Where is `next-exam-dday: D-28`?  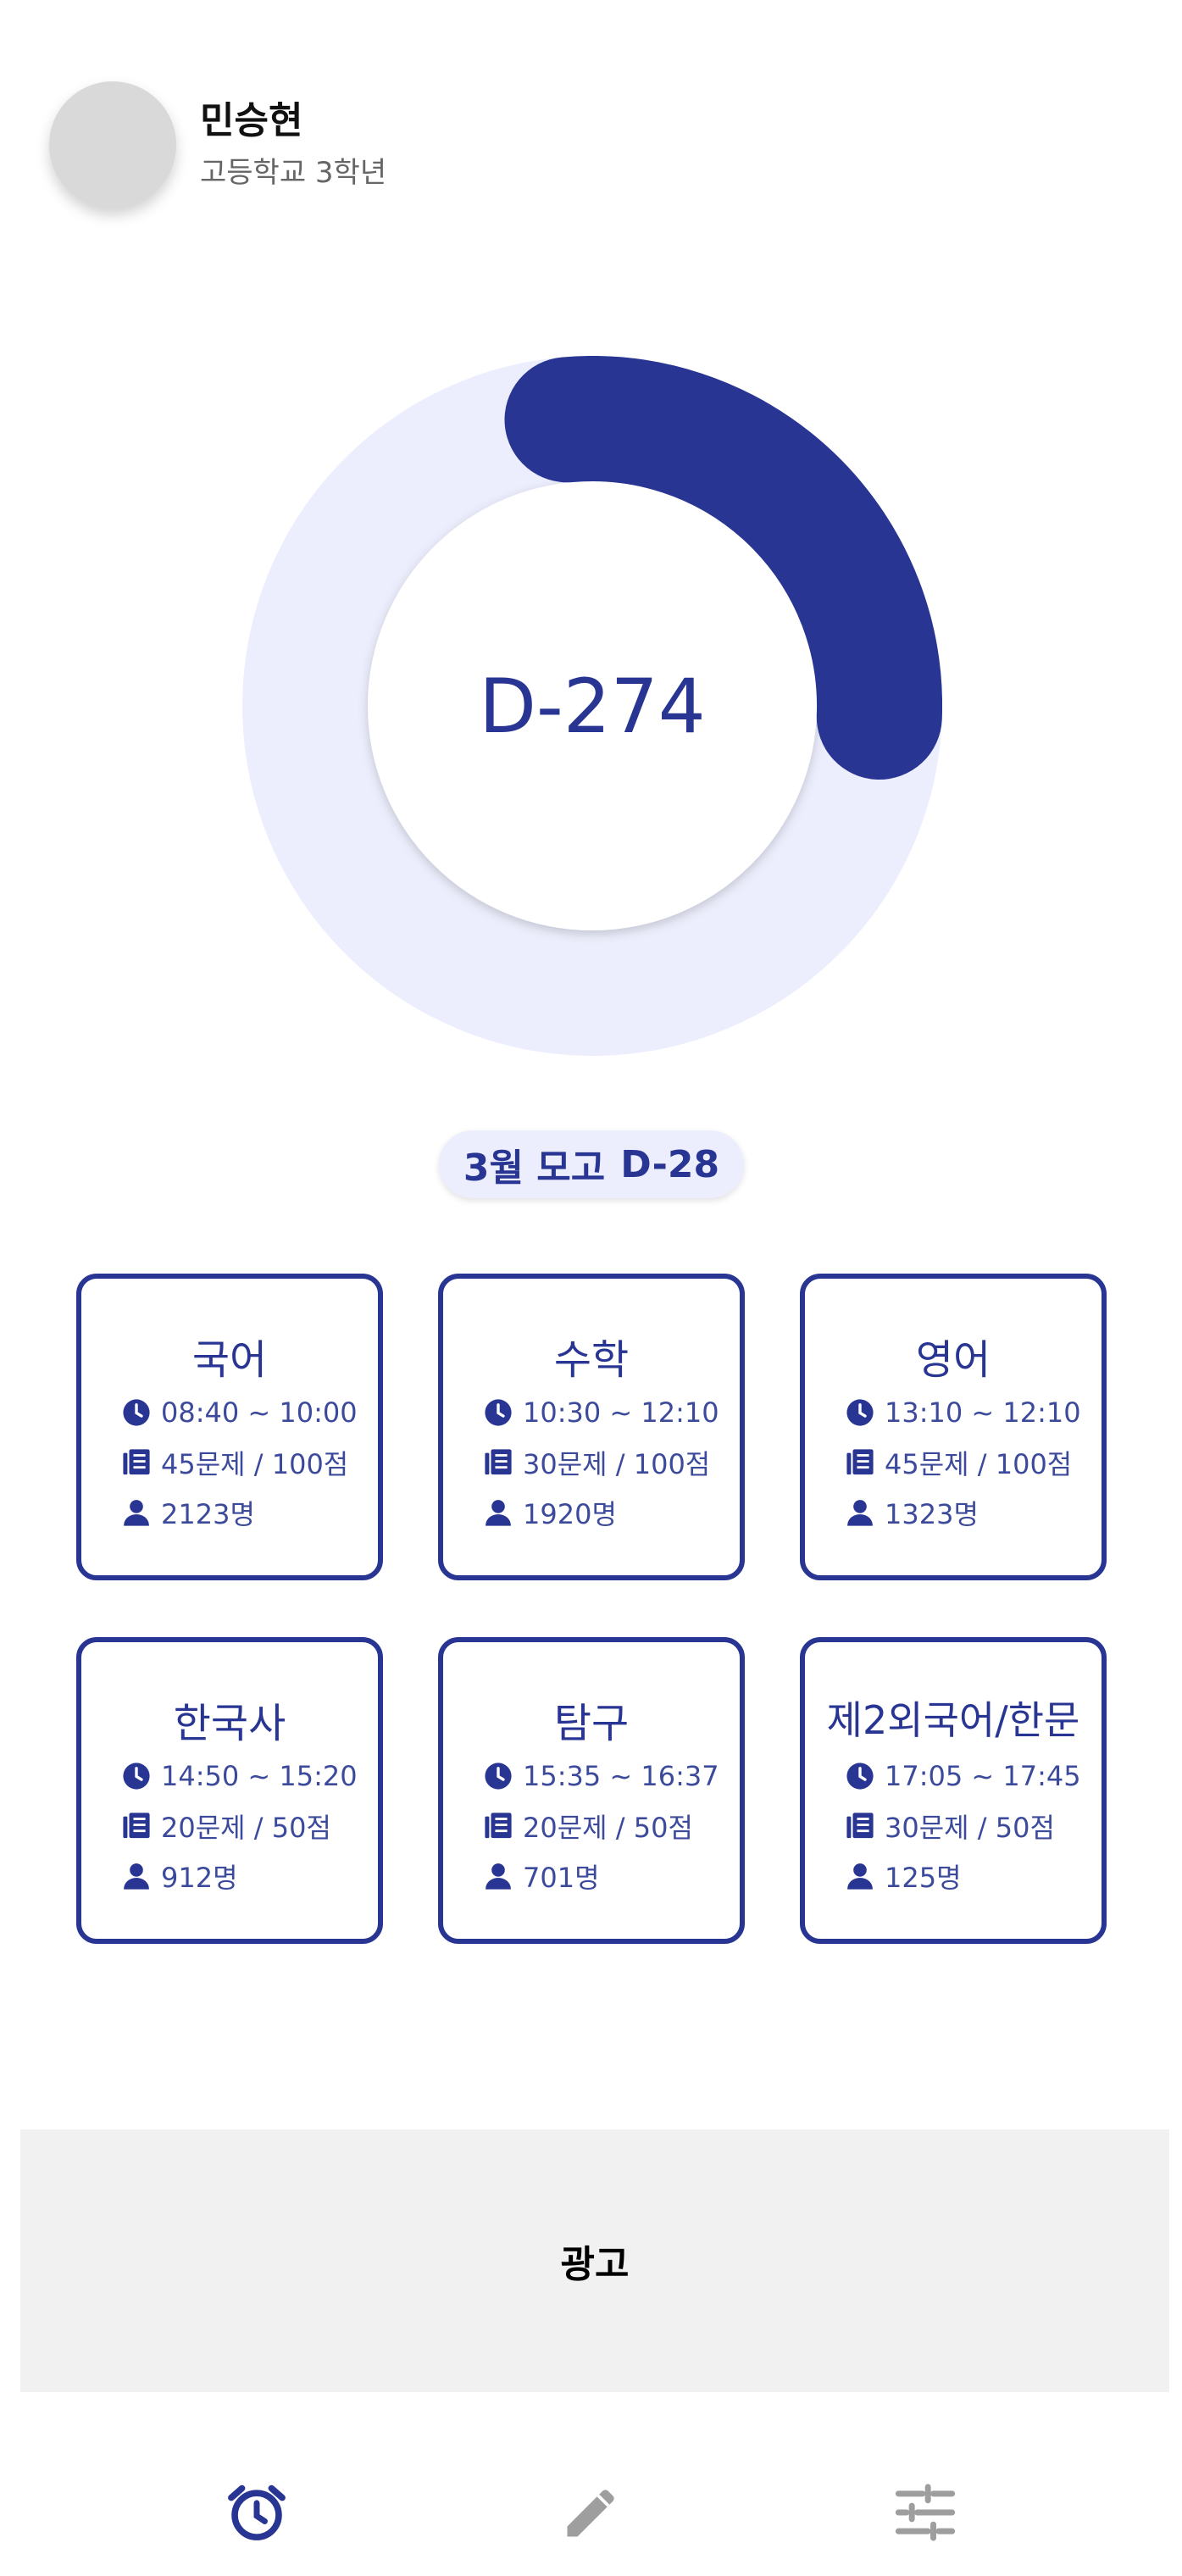
next-exam-dday: D-28 is located at coordinates (670, 1164).